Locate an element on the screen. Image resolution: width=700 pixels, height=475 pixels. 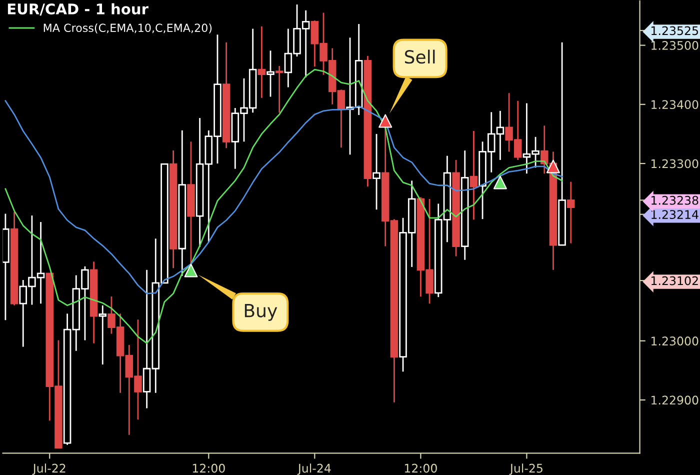
y-tick-label: 1.23300 is located at coordinates (675, 163).